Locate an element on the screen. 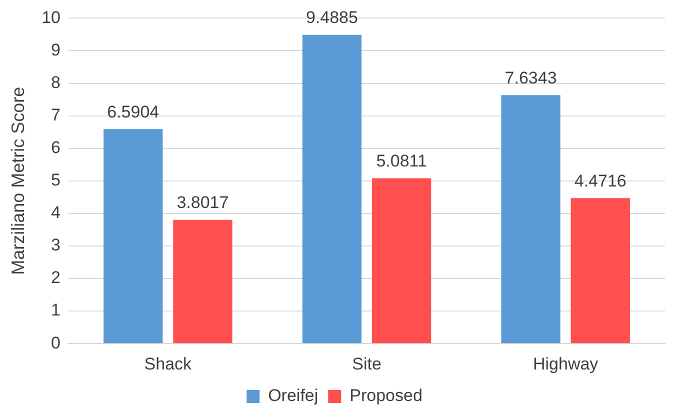 This screenshot has width=675, height=419. y-tick-label: 10 is located at coordinates (51, 17).